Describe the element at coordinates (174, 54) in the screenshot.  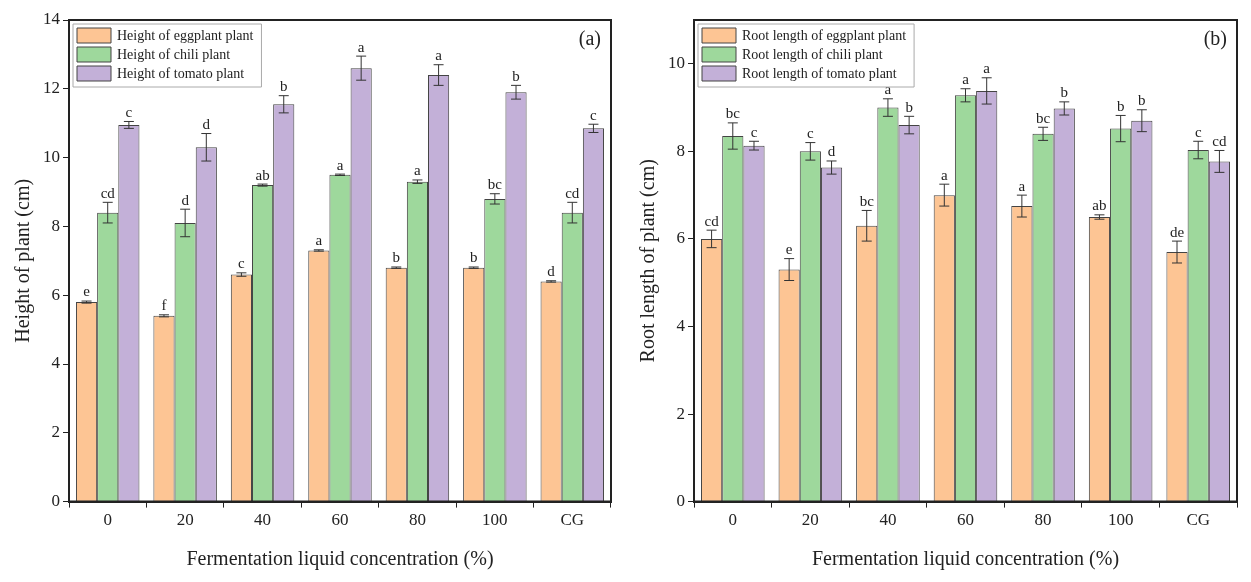
I see `legend-label: Height of chili plant` at that location.